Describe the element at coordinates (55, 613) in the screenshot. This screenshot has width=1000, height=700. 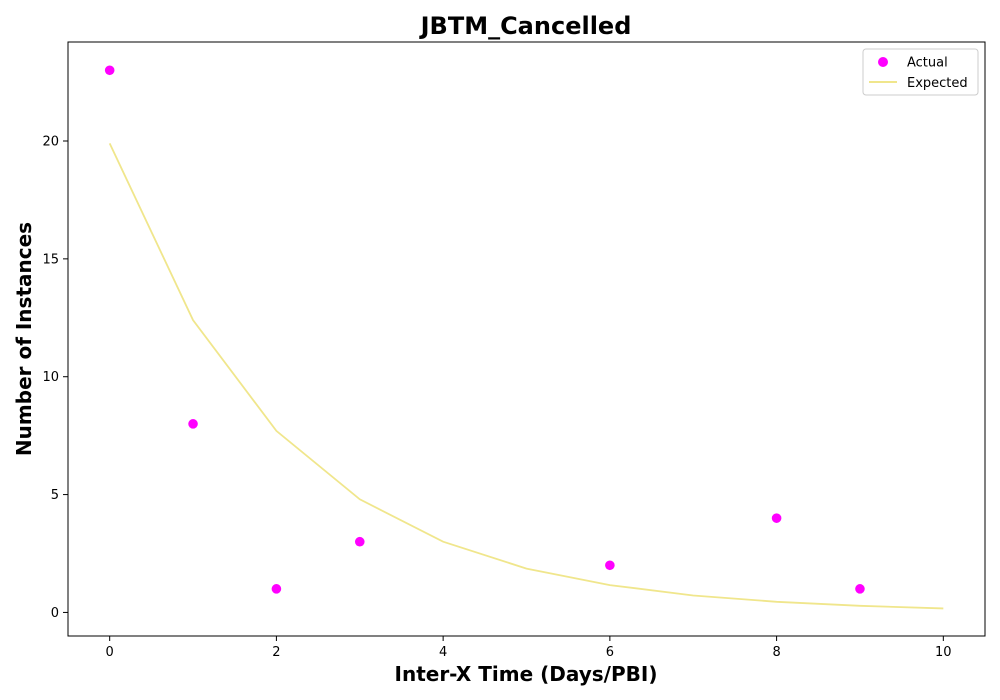
I see `y-tick-label: 0` at that location.